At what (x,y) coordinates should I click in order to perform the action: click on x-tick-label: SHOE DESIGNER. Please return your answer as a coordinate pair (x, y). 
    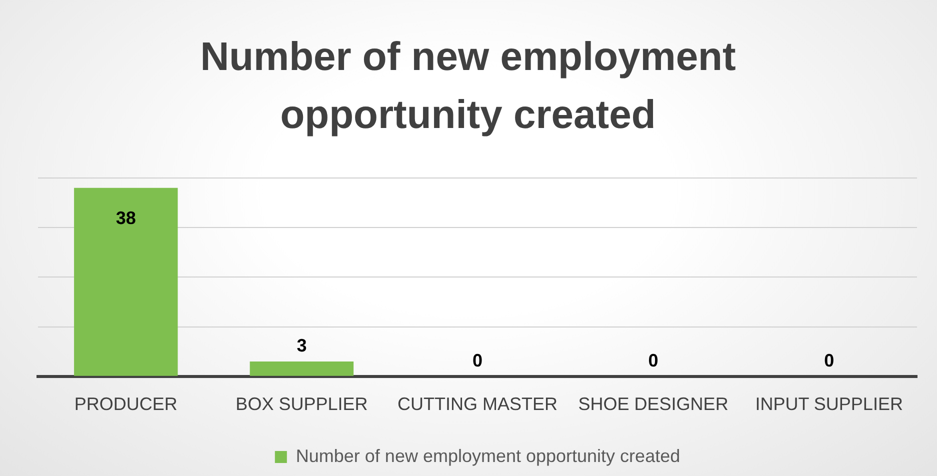
    Looking at the image, I should click on (653, 404).